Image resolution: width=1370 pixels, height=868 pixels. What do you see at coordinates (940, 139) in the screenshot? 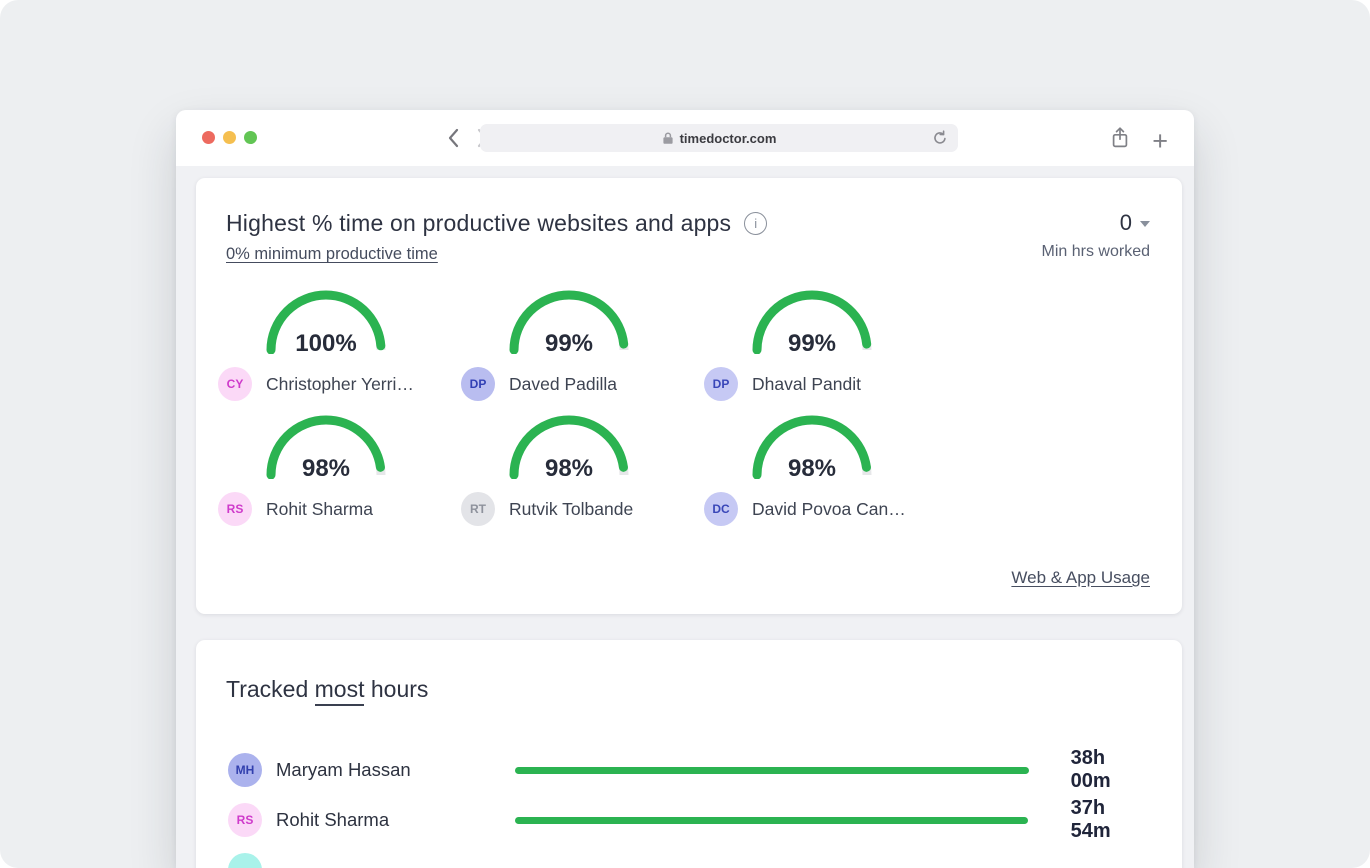
I see `reload-icon` at bounding box center [940, 139].